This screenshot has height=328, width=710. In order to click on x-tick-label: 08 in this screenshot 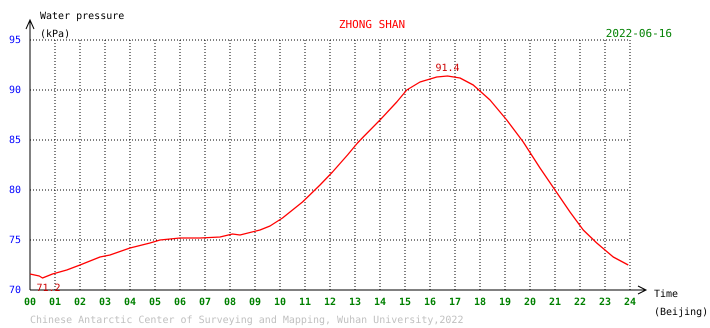, I will do `click(230, 302)`.